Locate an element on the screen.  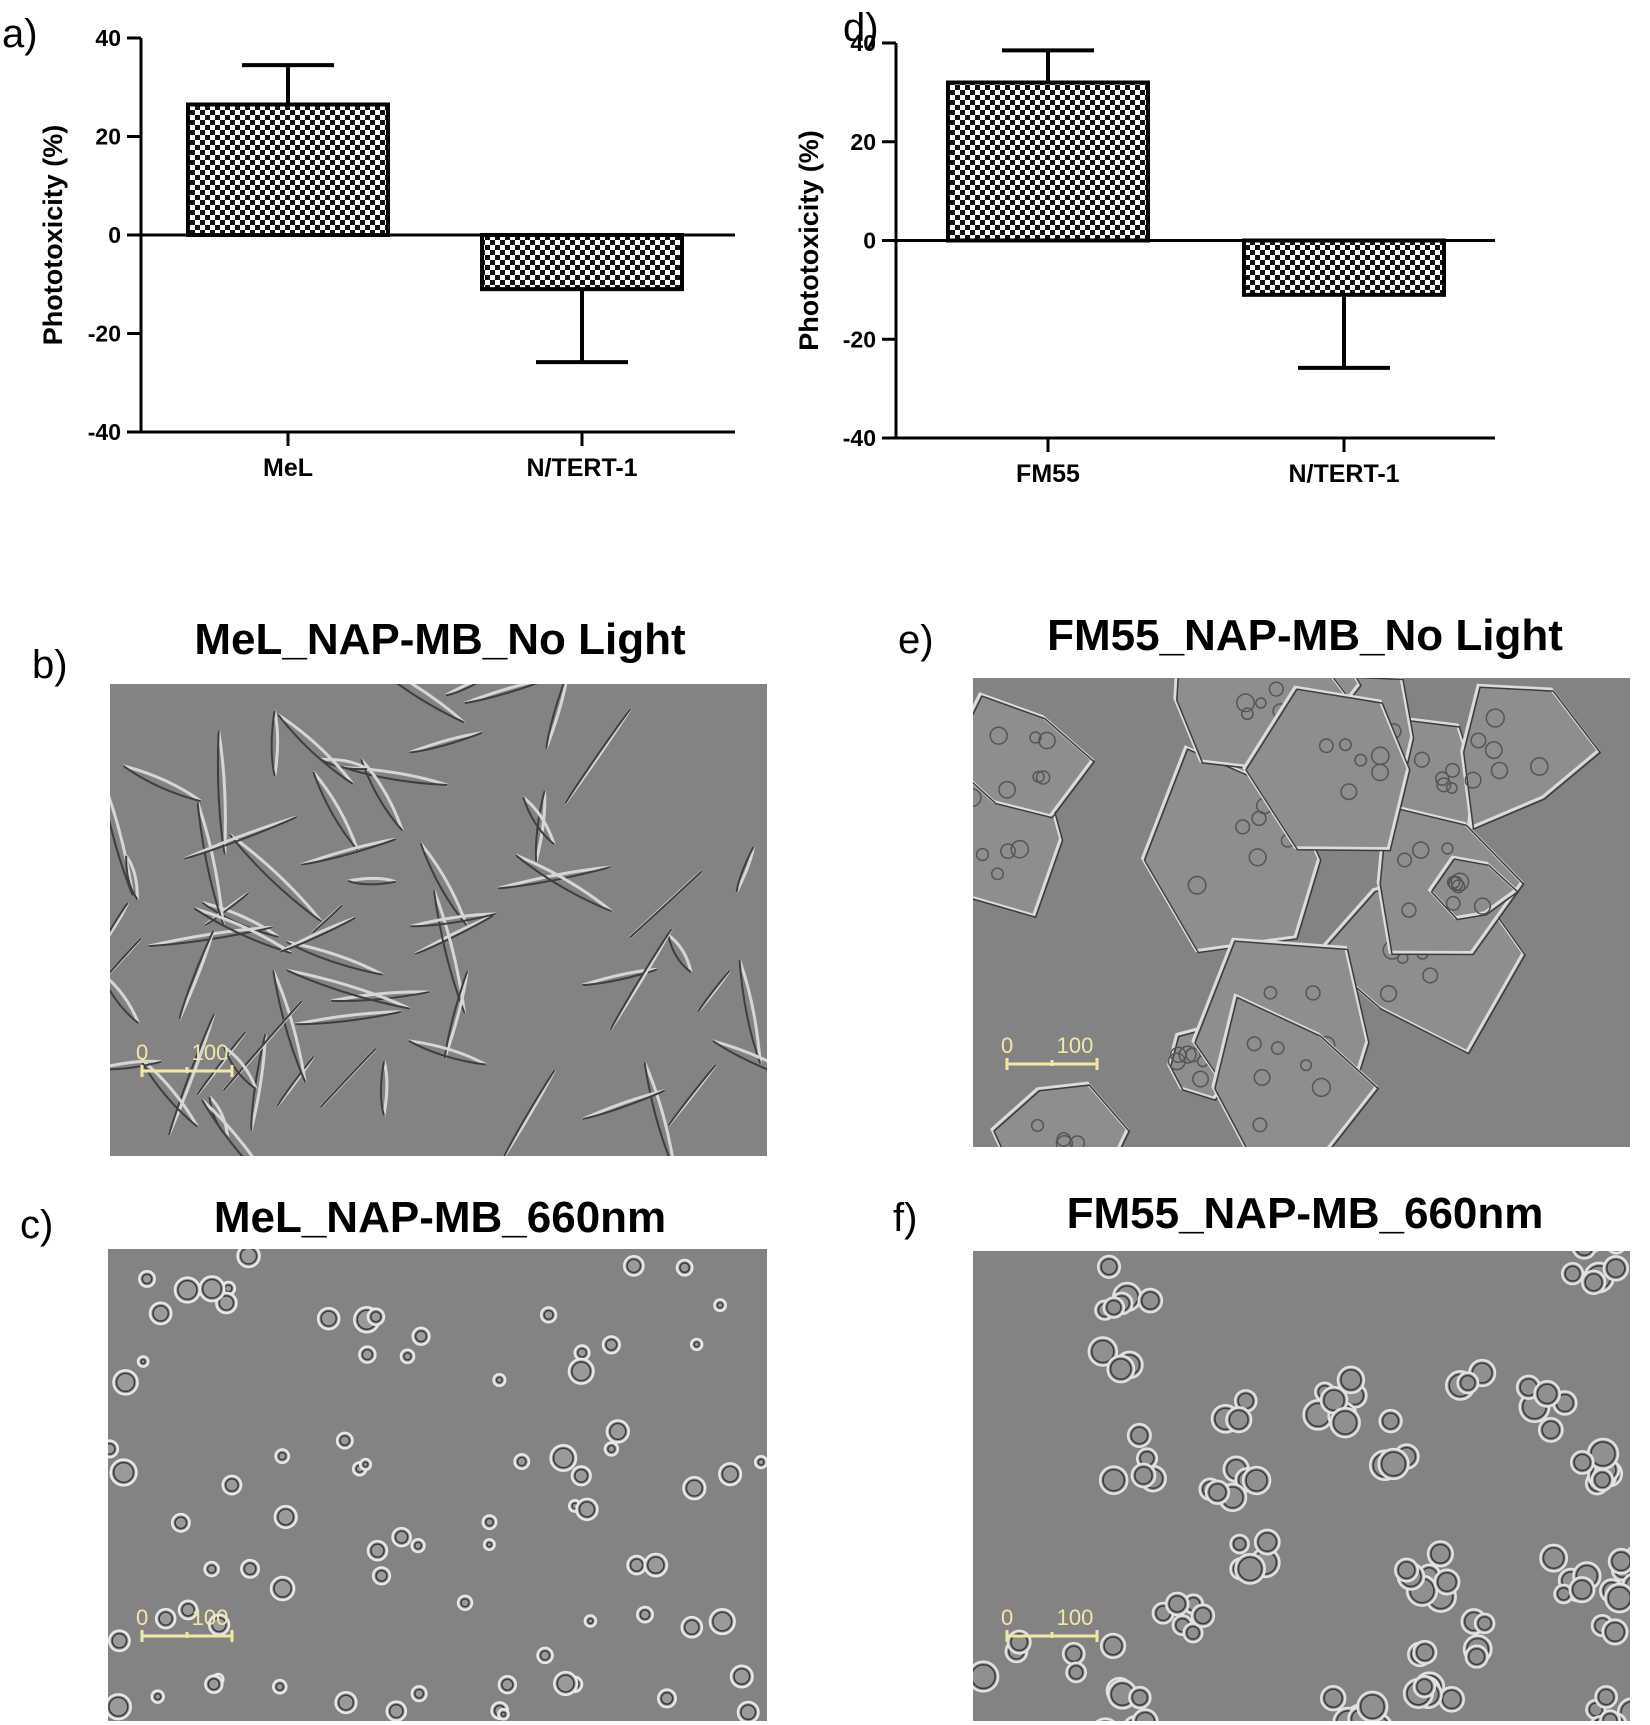
bar-chart-a-svg: 40 20 0 -20 -40 Phototoxicity (%) MeL N/TERT-1 is located at coordinates (386, 253).